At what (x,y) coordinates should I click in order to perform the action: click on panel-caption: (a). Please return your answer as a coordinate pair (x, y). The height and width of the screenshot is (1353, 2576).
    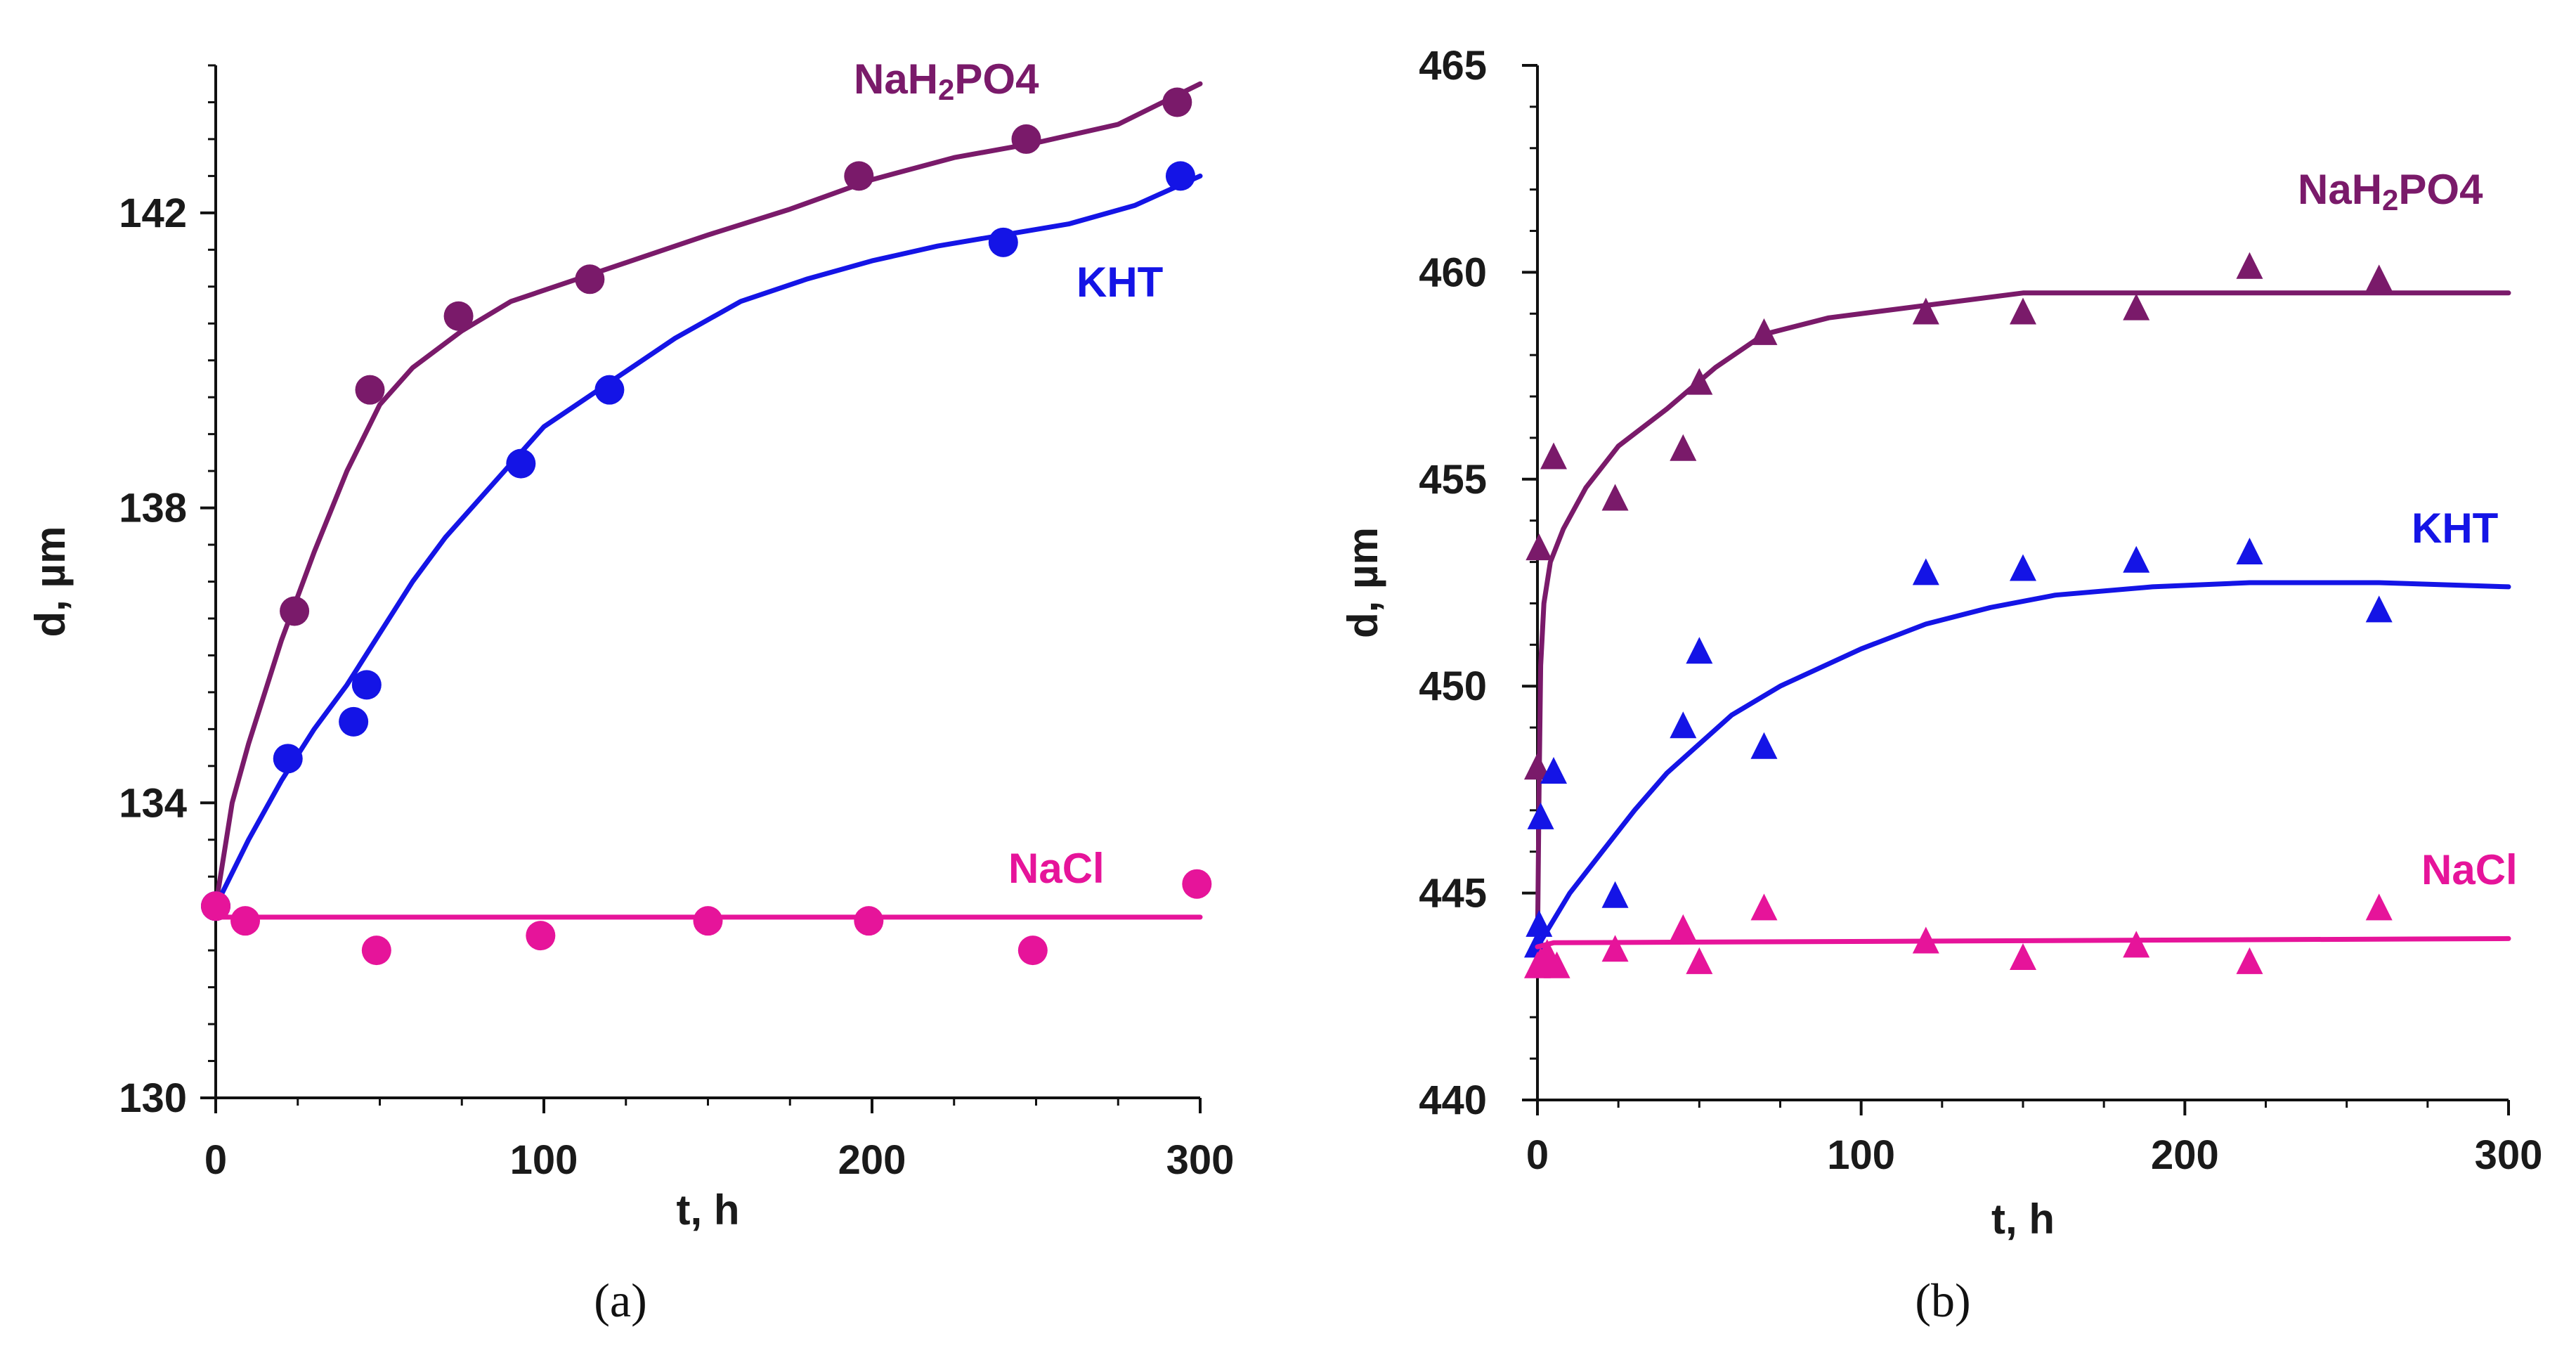
    Looking at the image, I should click on (620, 1300).